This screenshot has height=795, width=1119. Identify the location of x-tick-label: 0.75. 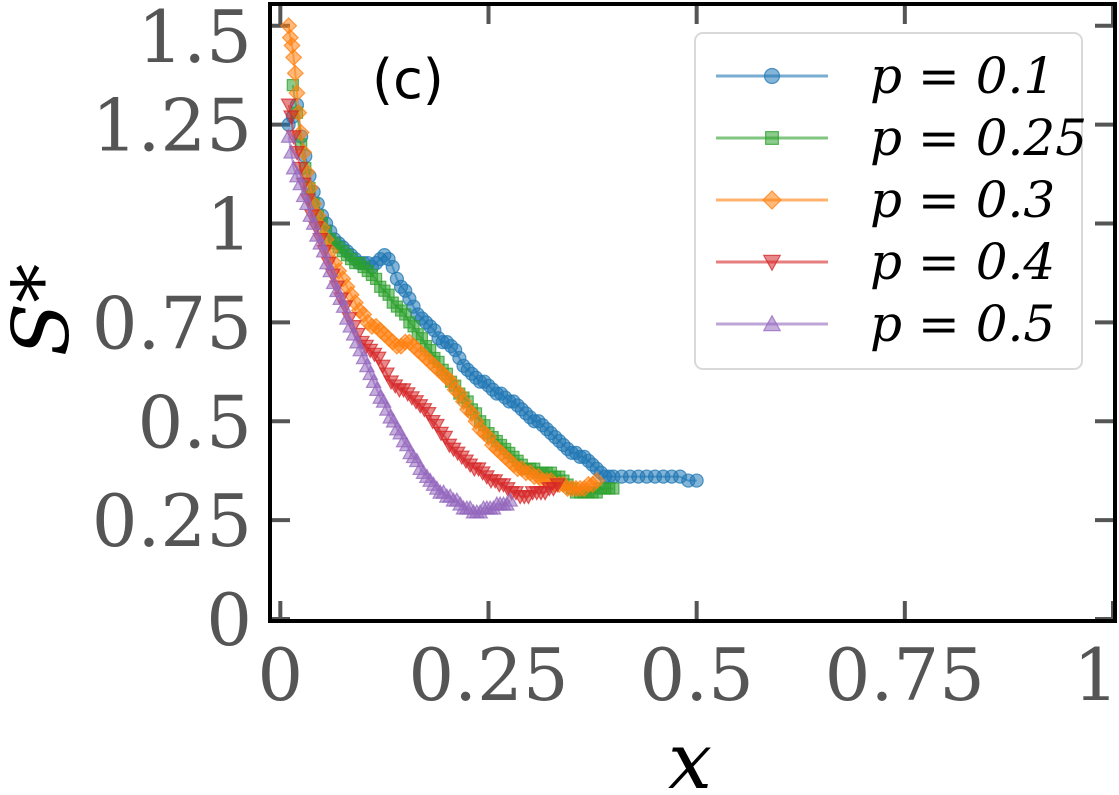
(905, 675).